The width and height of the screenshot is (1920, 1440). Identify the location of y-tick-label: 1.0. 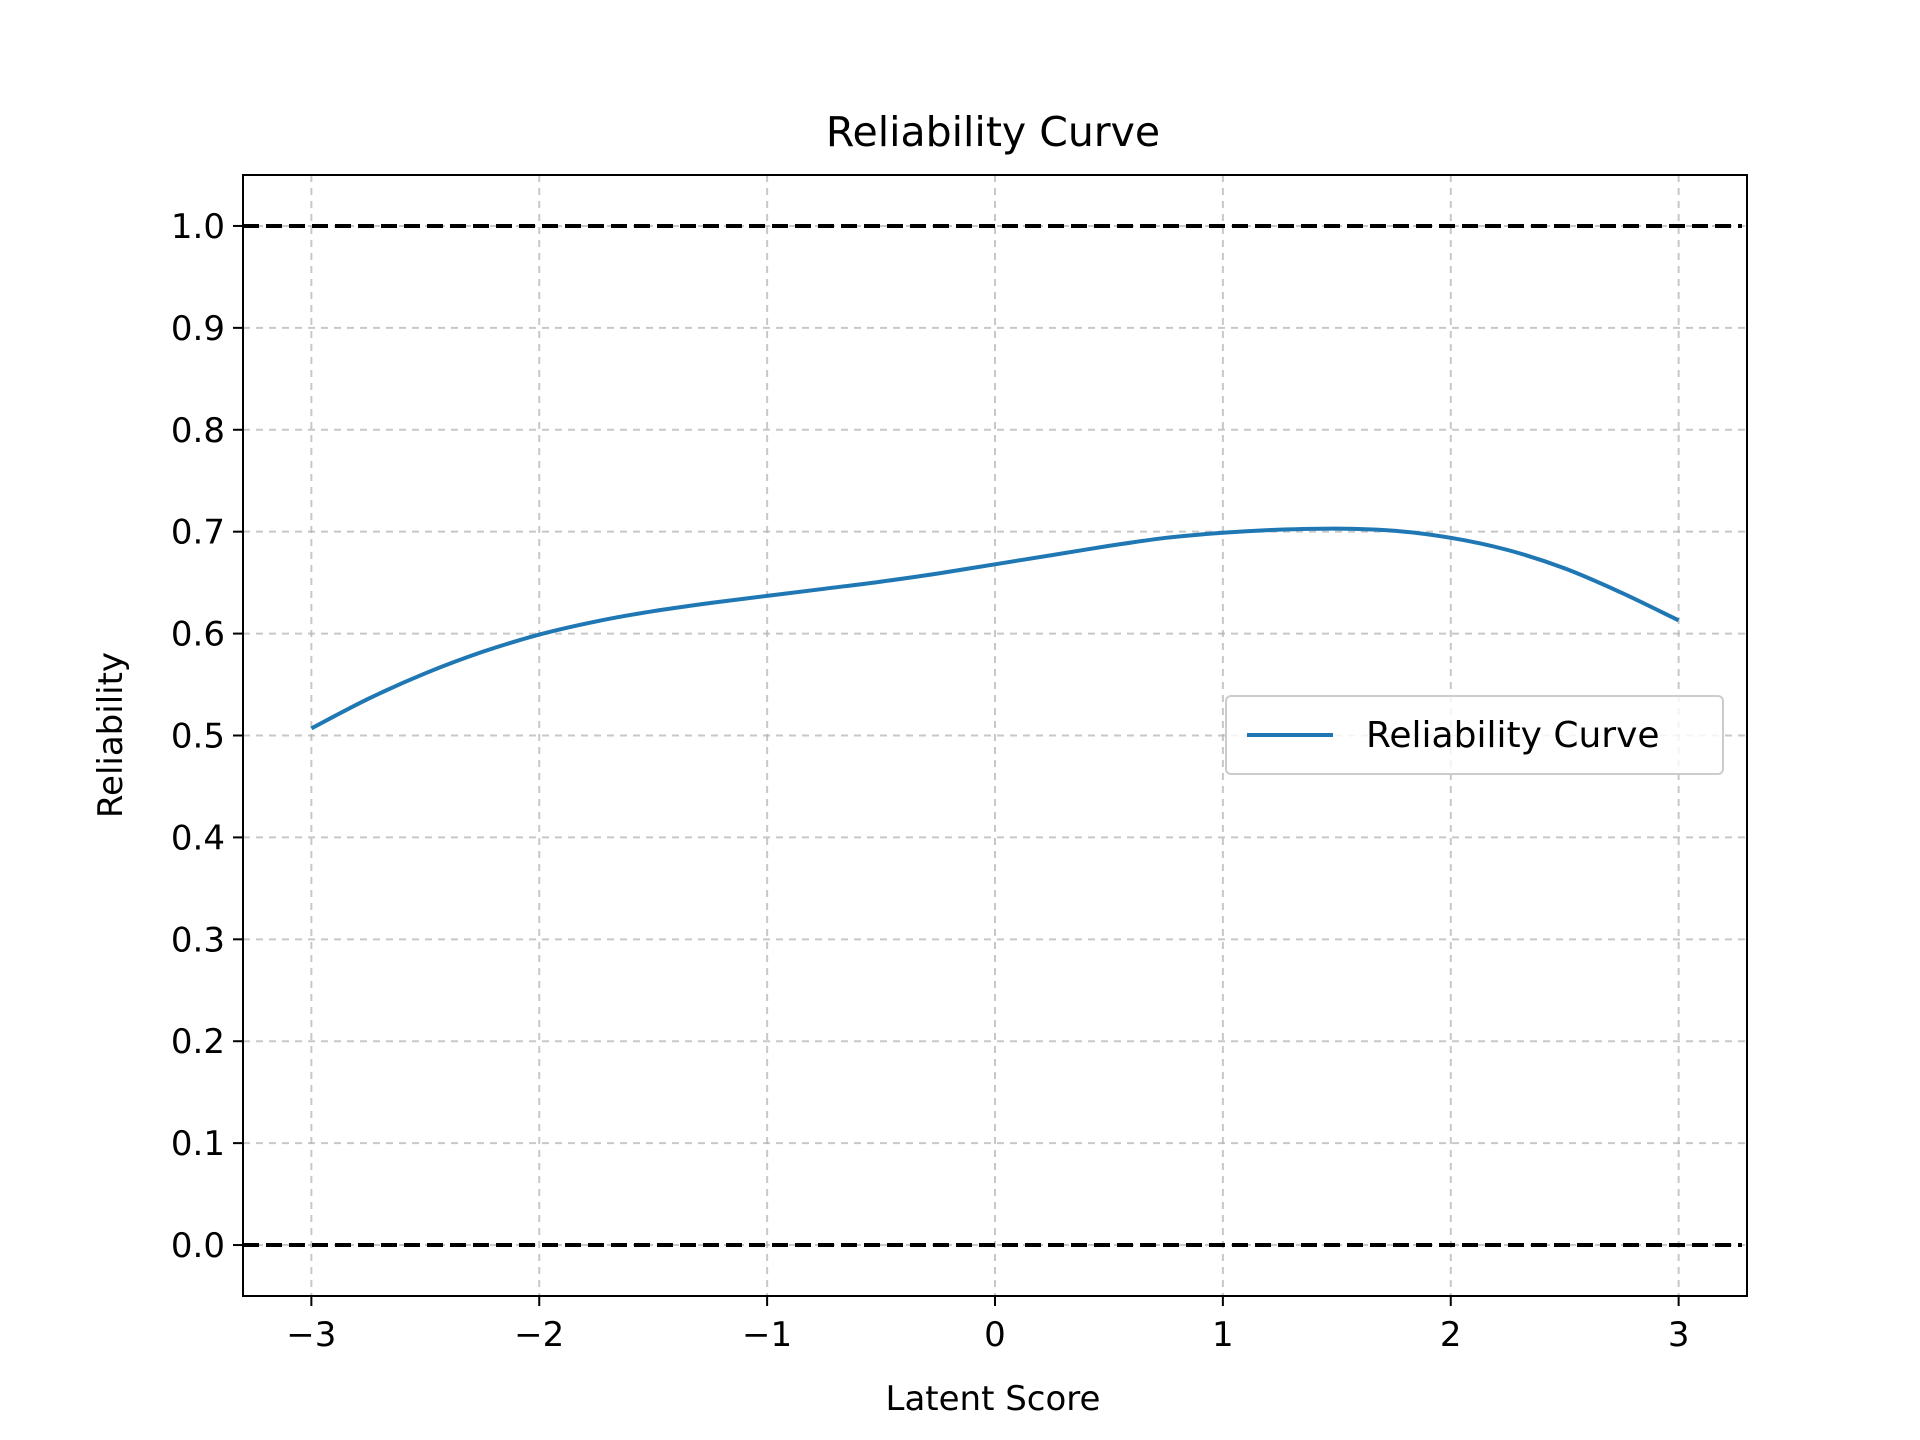
(198, 227).